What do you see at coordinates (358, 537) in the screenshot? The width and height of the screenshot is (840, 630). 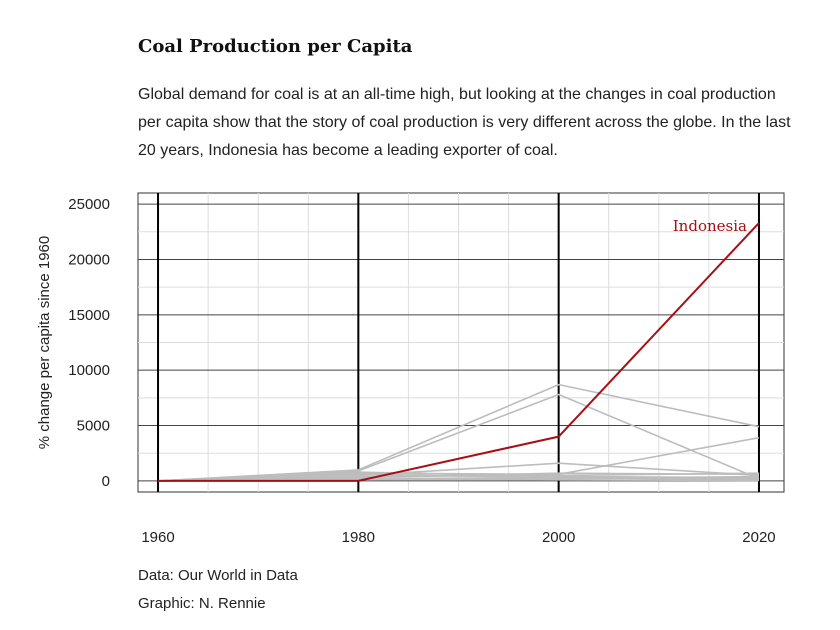 I see `x-tick-label: 1980` at bounding box center [358, 537].